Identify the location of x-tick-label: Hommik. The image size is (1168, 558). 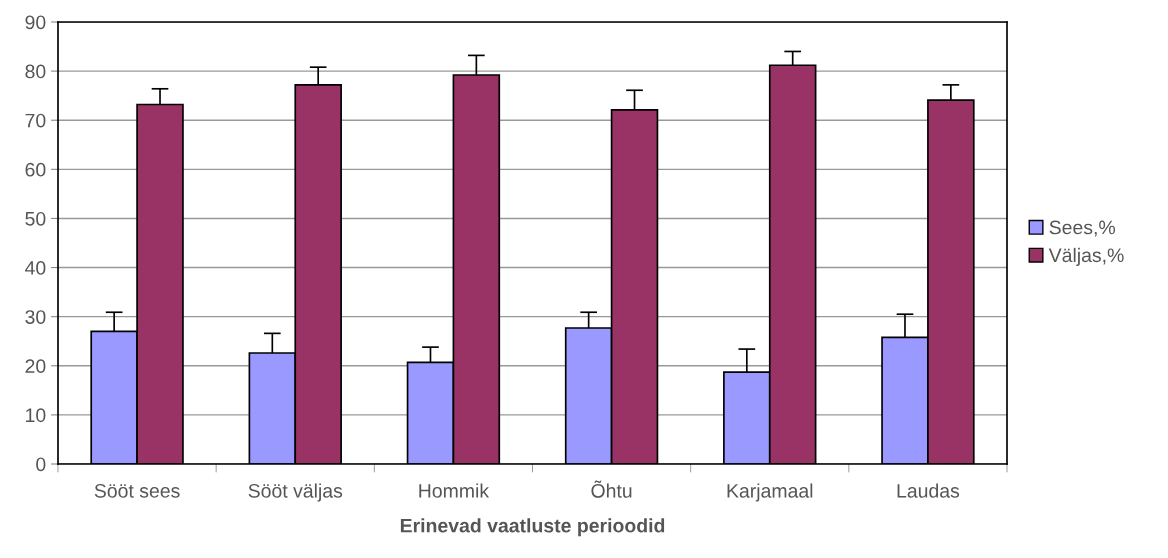
(454, 490).